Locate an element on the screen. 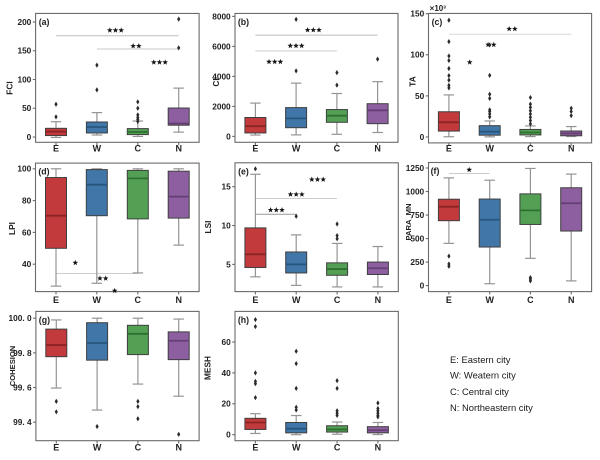 This screenshot has height=460, width=600. svg-text: (c) is located at coordinates (437, 22).